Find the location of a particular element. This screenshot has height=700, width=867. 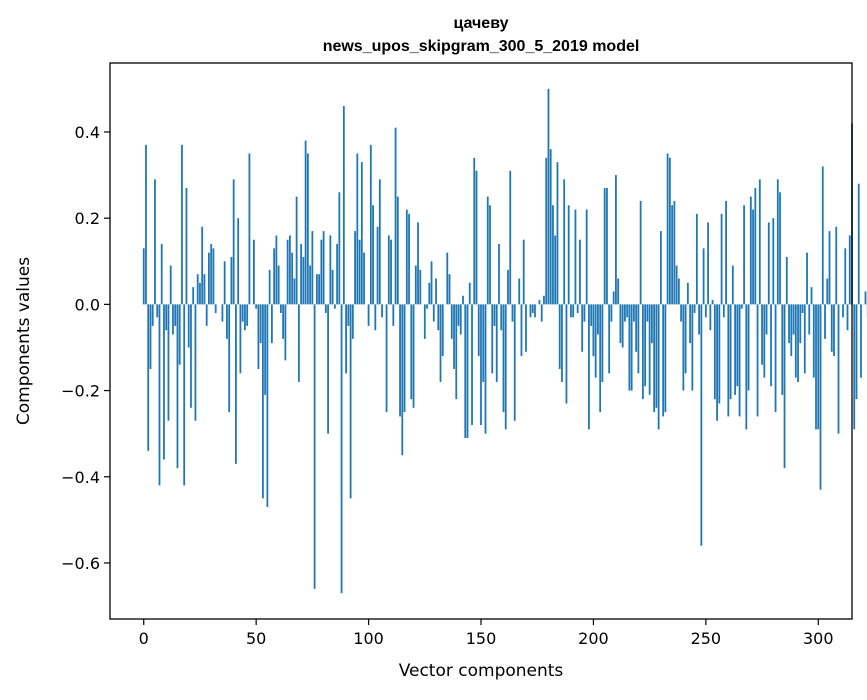

y-tick-label: −0.2 is located at coordinates (80, 391).